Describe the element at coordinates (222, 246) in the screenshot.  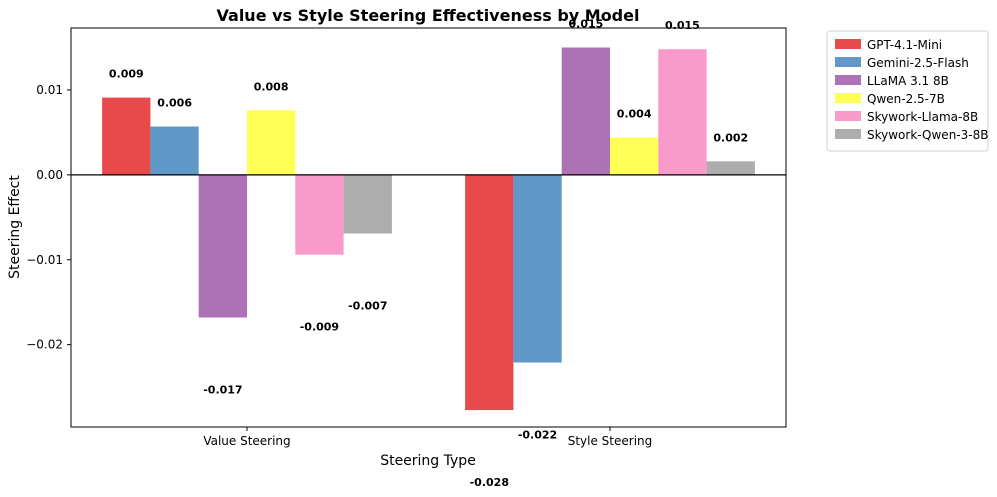
I see `bar-llama-3-1-8b-value-steering` at that location.